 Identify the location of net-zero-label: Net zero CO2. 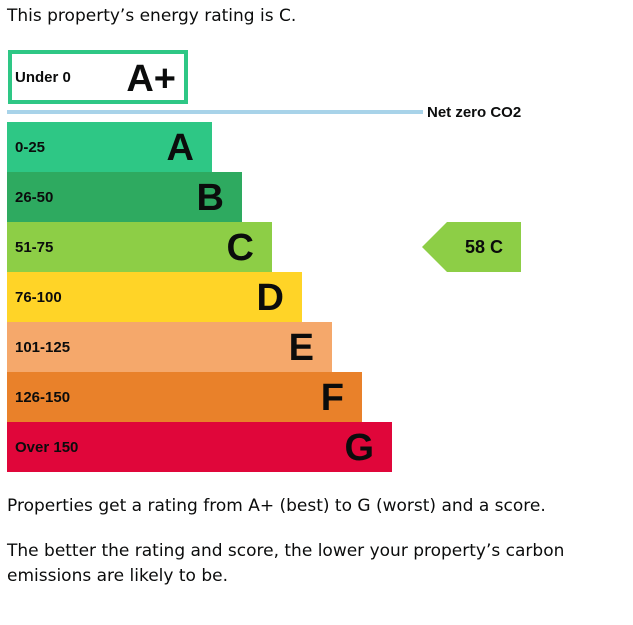
(474, 112).